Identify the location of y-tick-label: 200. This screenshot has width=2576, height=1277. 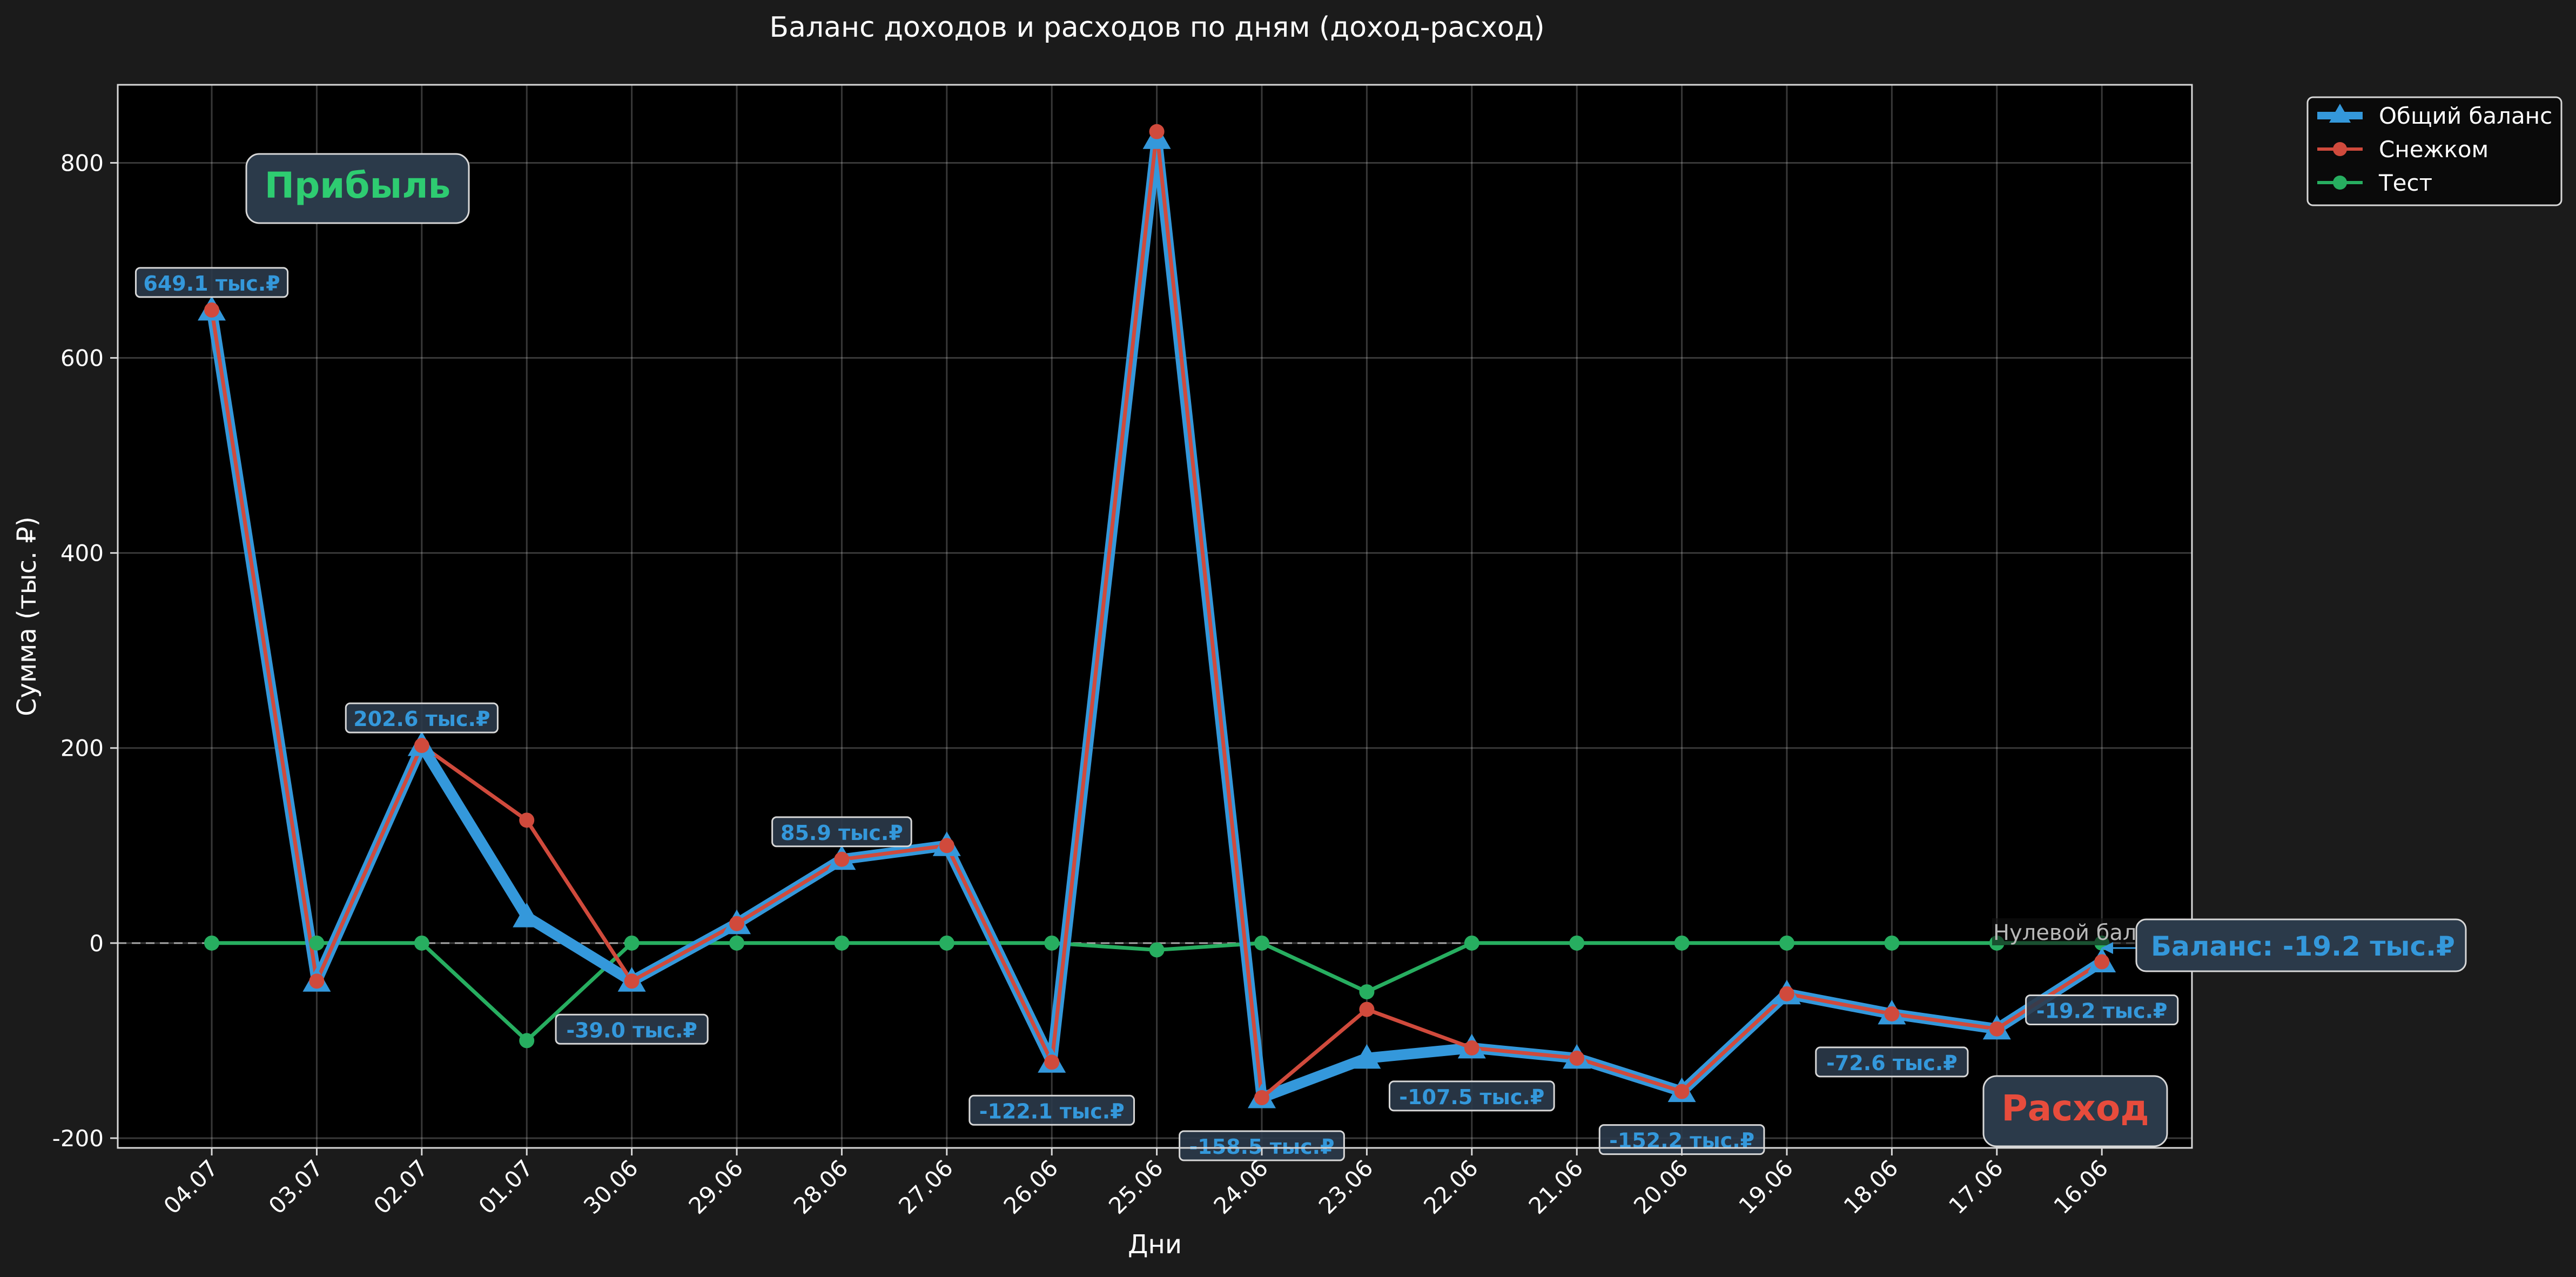
(82, 748).